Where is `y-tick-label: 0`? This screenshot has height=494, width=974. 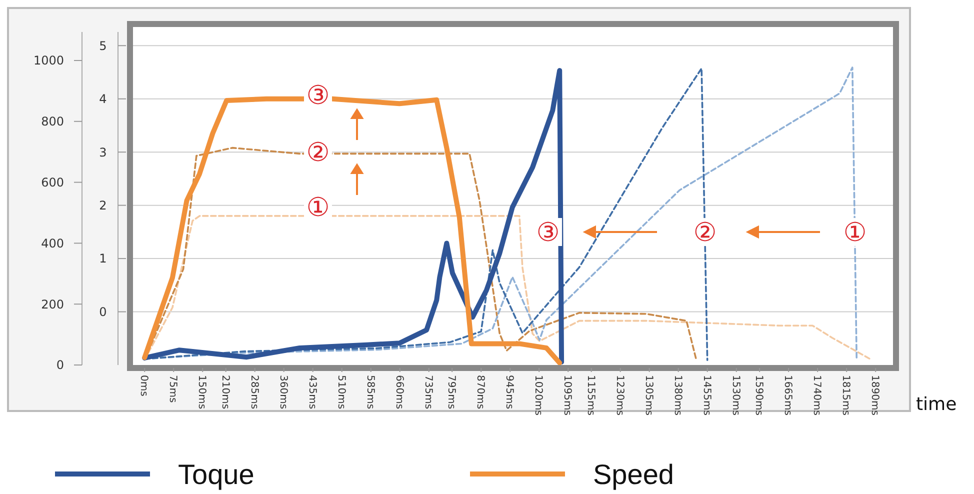
y-tick-label: 0 is located at coordinates (60, 365).